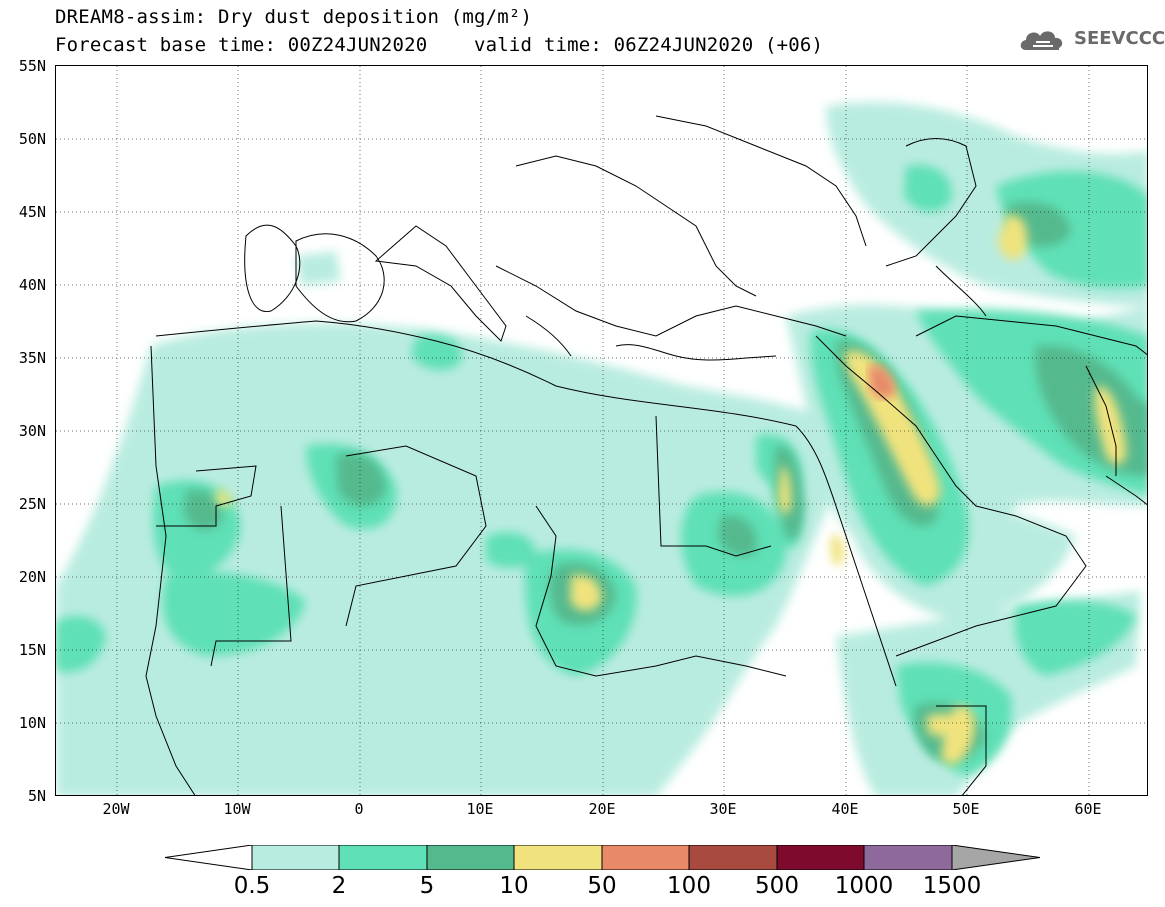 This screenshot has width=1165, height=907. I want to click on lat-label-20n: 20N, so click(32, 577).